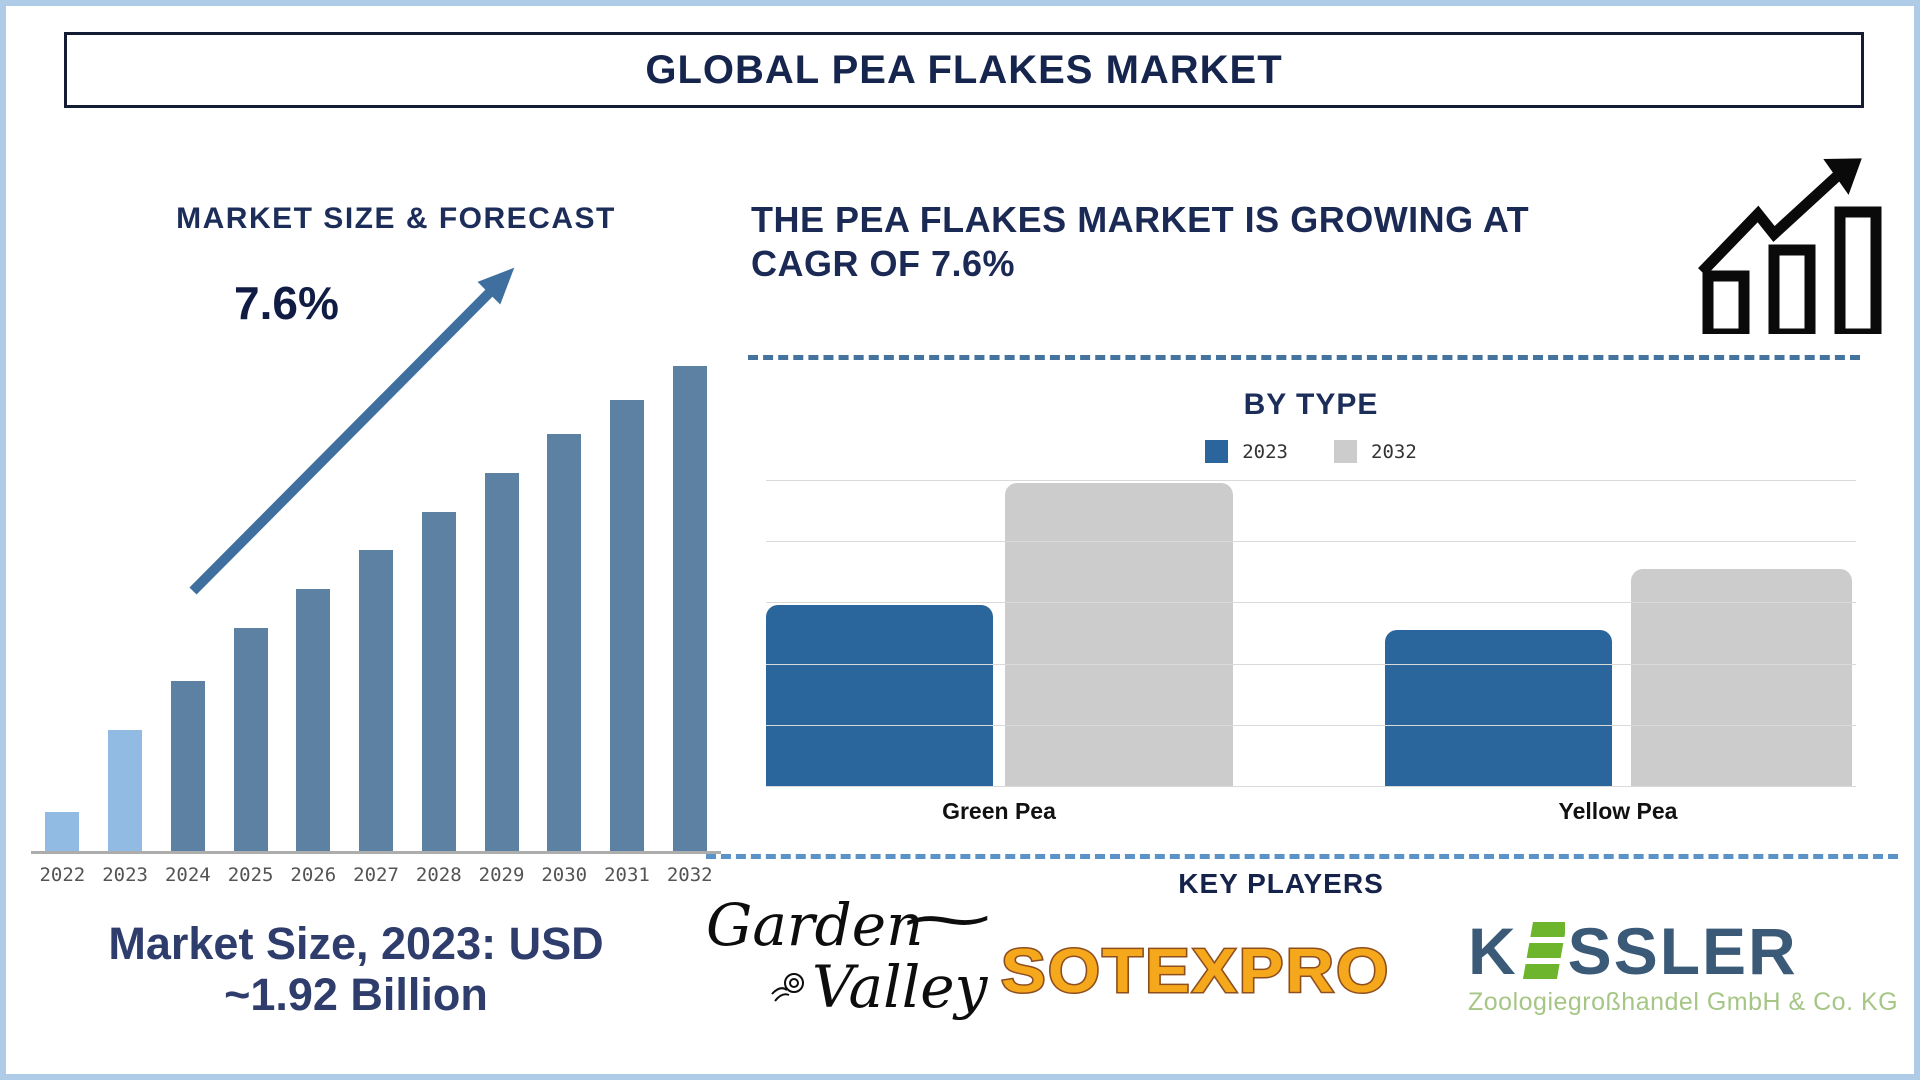  I want to click on bar-slot-2028, so click(438, 608).